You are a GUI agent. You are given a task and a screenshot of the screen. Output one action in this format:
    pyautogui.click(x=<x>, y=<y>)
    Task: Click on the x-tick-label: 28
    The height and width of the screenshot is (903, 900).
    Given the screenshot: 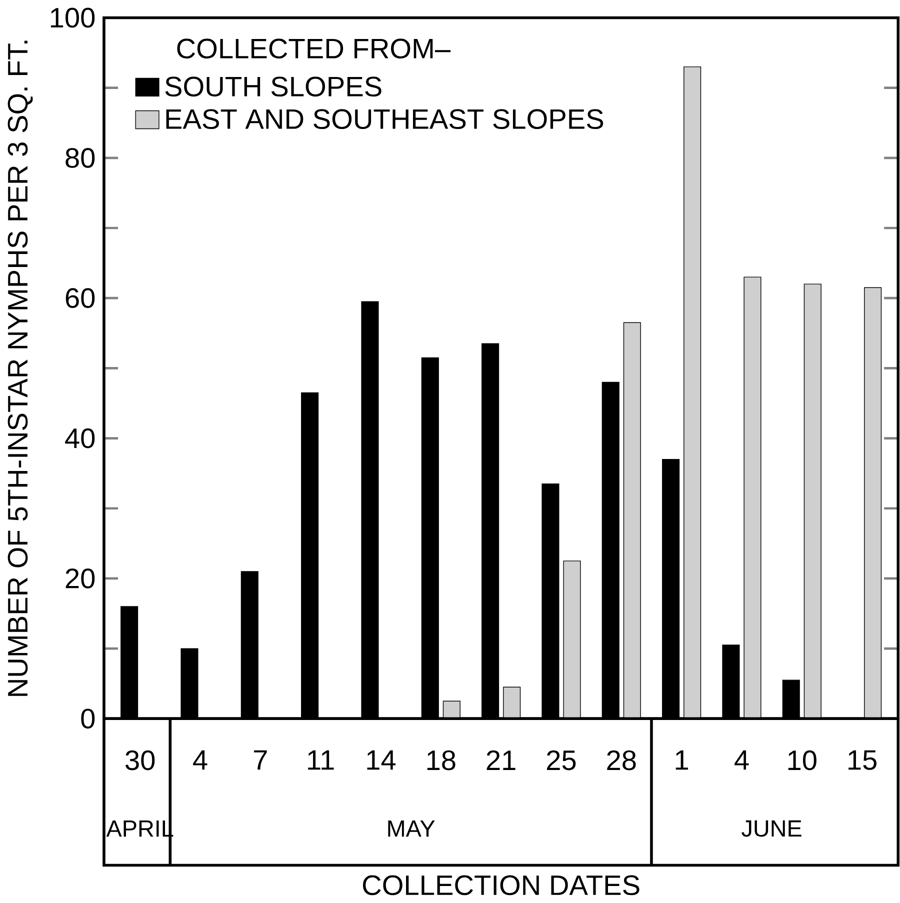 What is the action you would take?
    pyautogui.click(x=621, y=760)
    